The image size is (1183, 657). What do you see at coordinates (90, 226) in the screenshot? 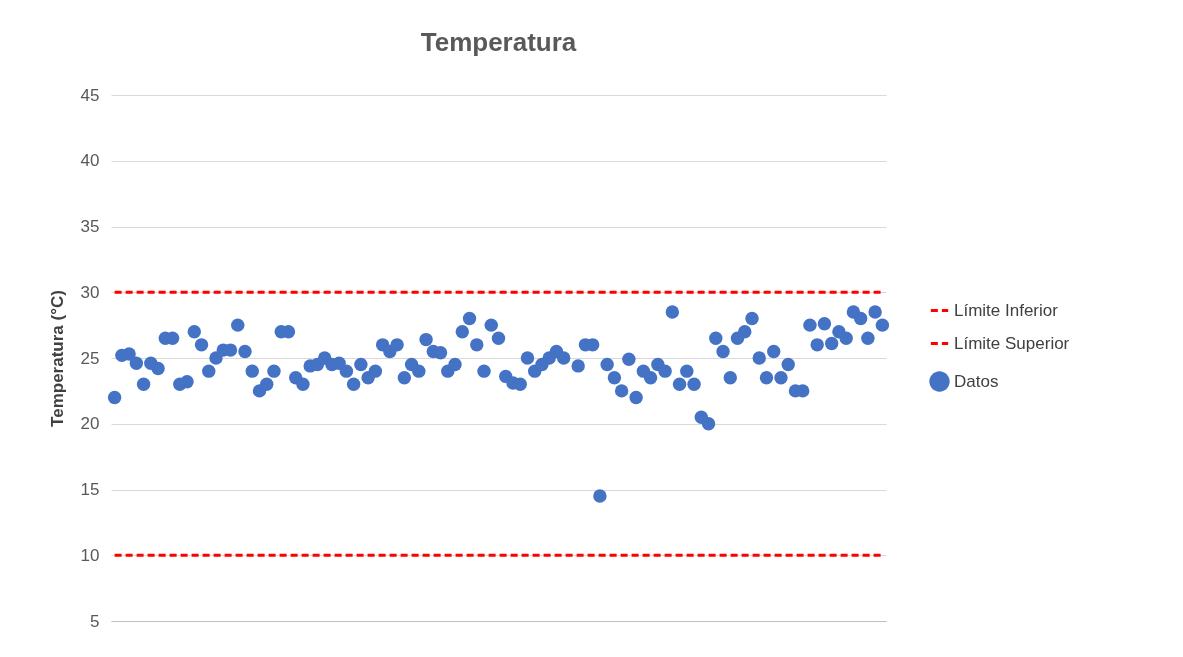
I see `y-tick-label: 35` at bounding box center [90, 226].